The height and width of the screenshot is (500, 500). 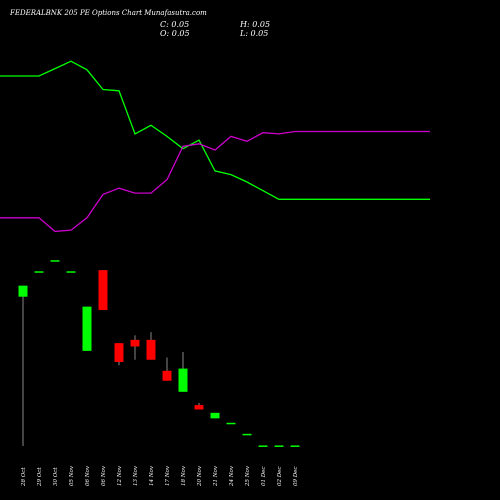 What do you see at coordinates (72, 475) in the screenshot?
I see `x-tick-label: 05 Nov` at bounding box center [72, 475].